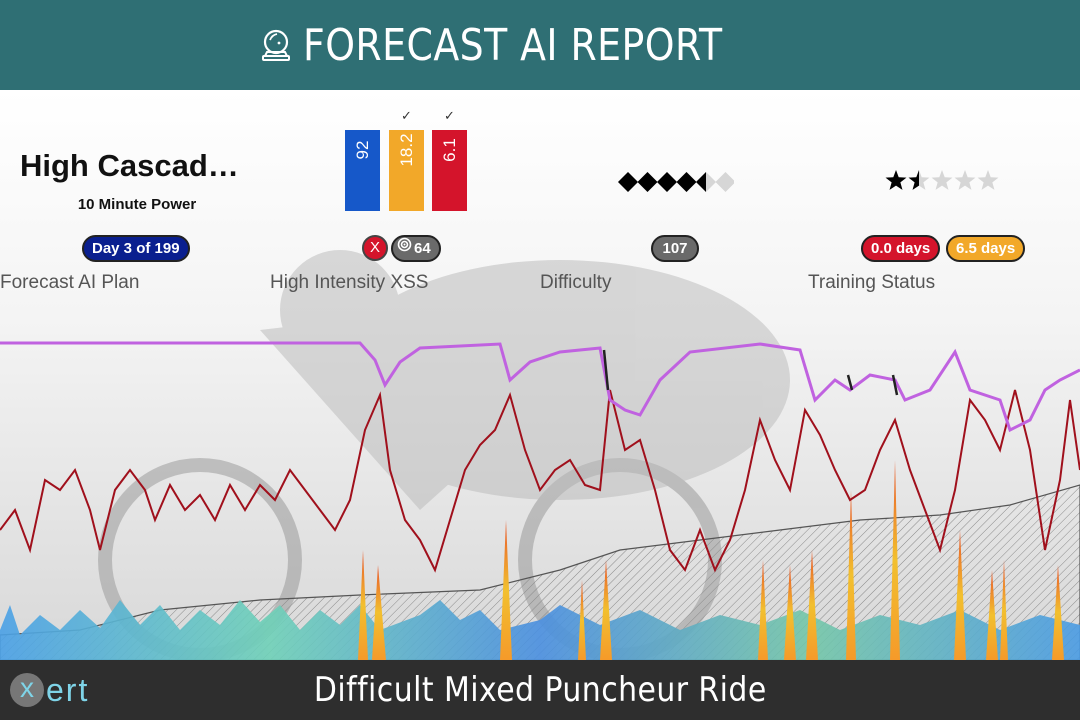 This screenshot has width=1080, height=720. I want to click on training-status-orange-badge: 6.5 days, so click(986, 248).